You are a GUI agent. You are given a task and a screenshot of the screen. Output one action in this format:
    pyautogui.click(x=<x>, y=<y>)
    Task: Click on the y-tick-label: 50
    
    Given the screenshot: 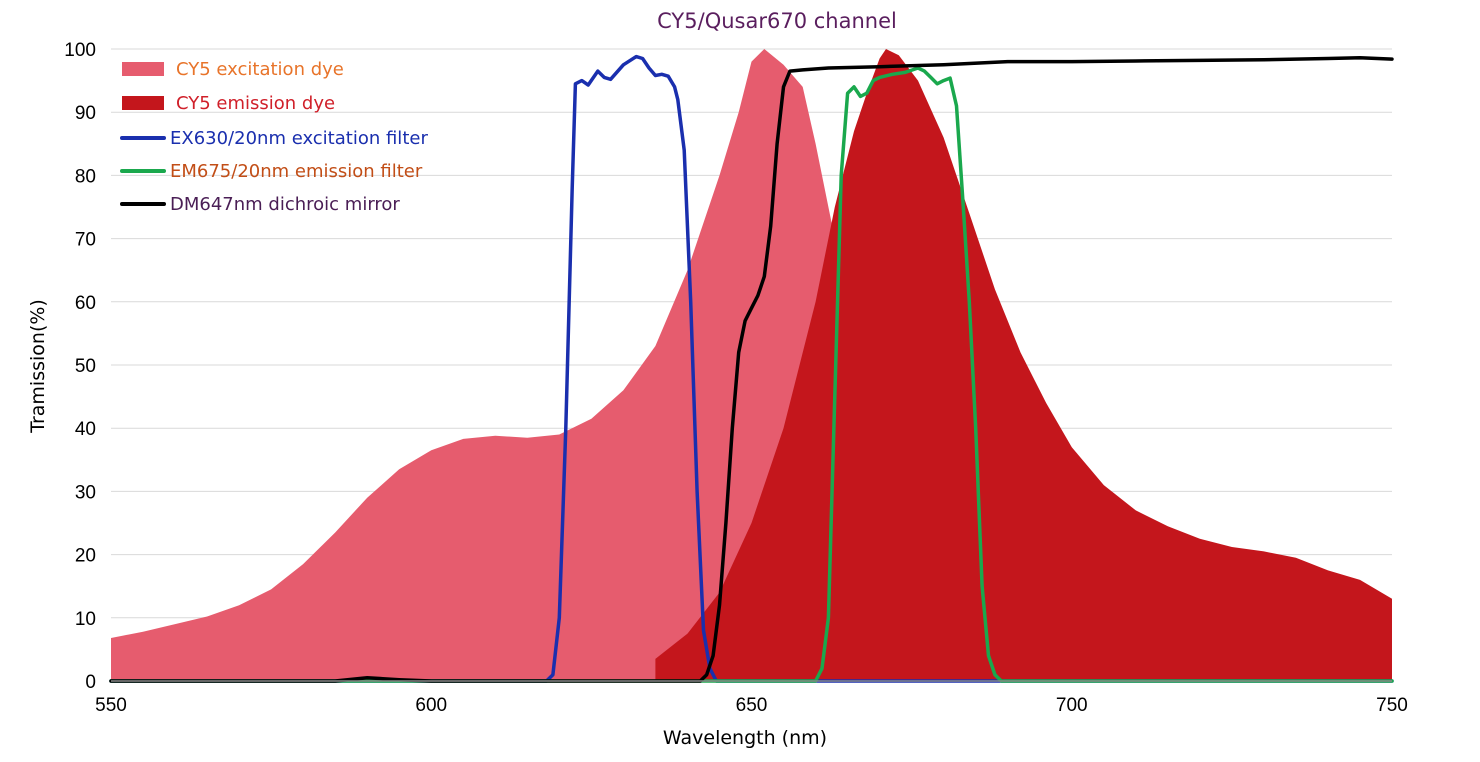 What is the action you would take?
    pyautogui.click(x=85, y=366)
    